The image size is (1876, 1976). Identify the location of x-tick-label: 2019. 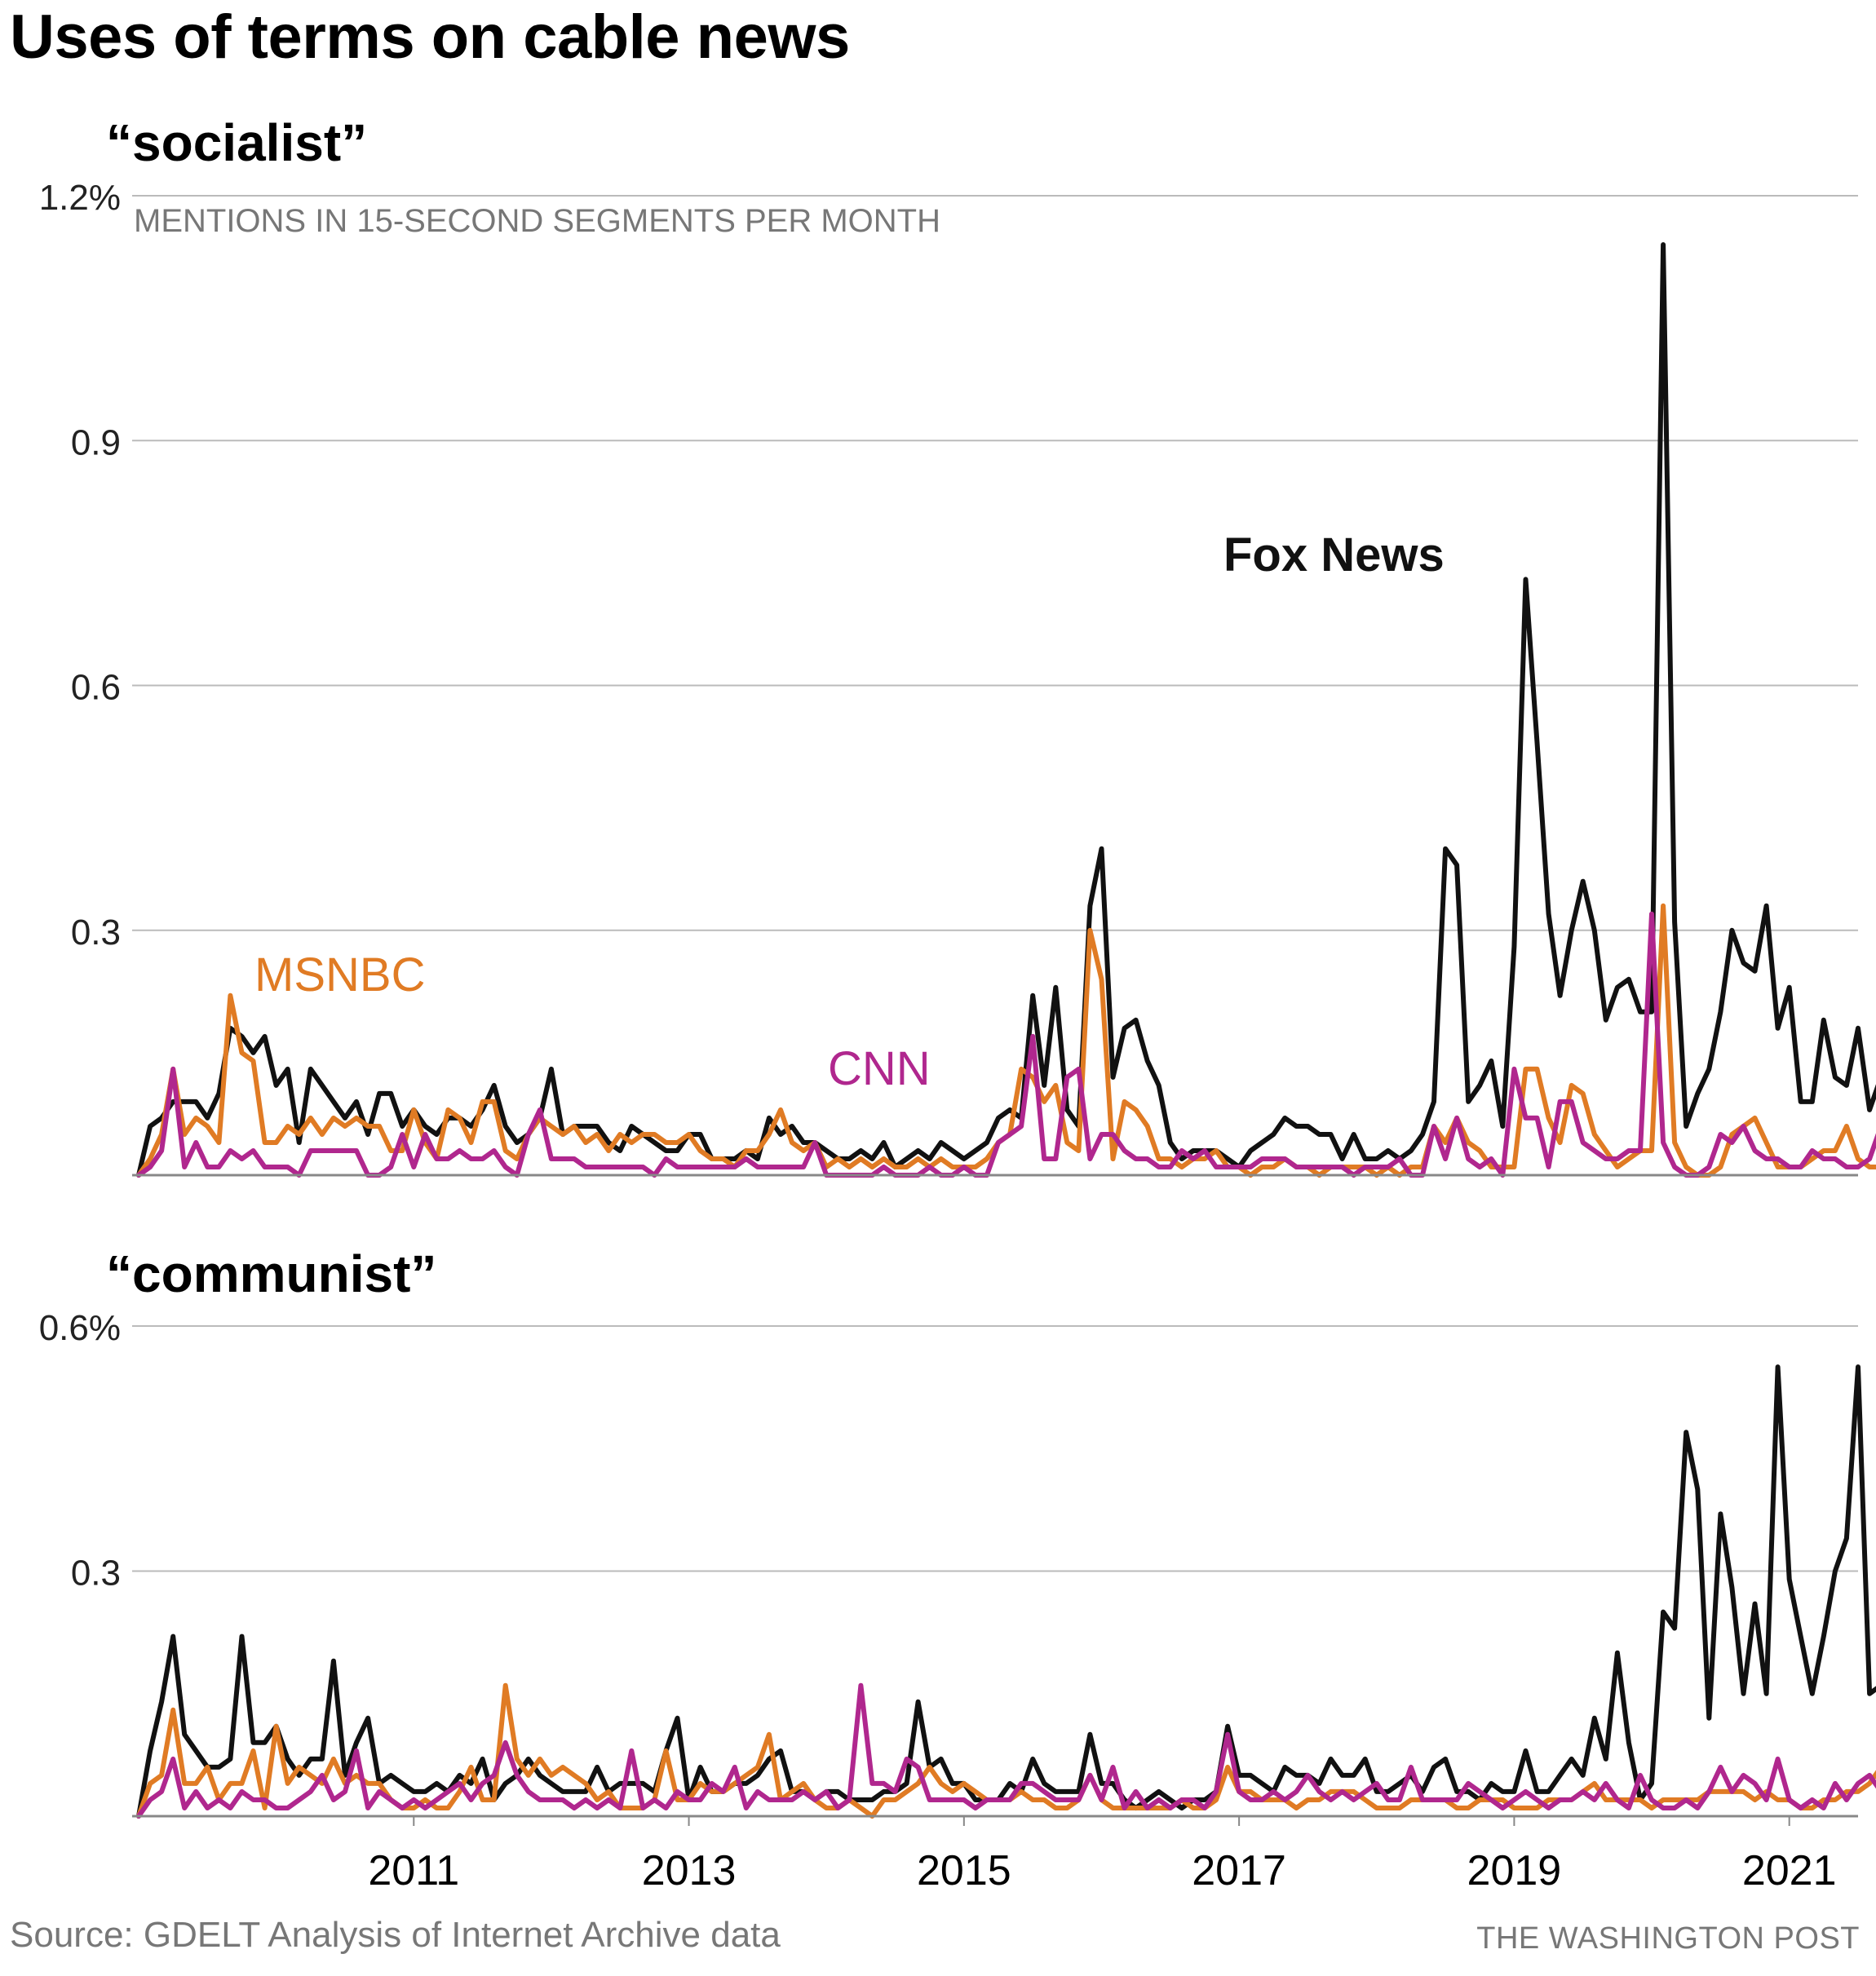
(1514, 1870).